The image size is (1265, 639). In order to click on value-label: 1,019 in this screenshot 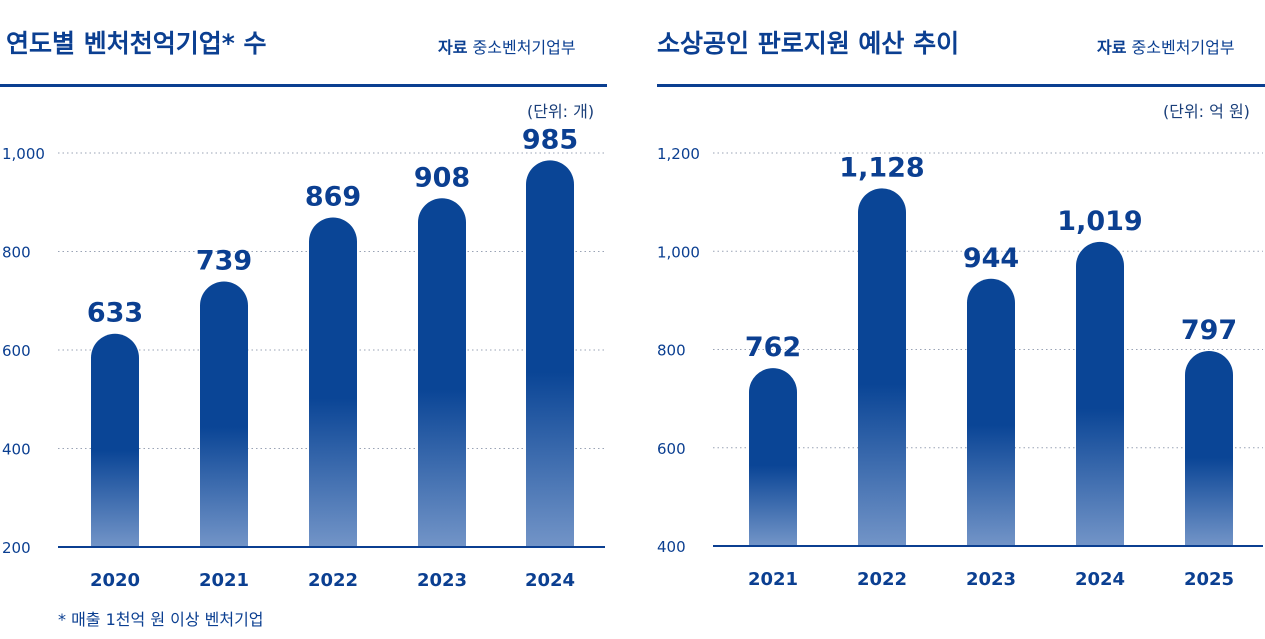, I will do `click(1099, 221)`.